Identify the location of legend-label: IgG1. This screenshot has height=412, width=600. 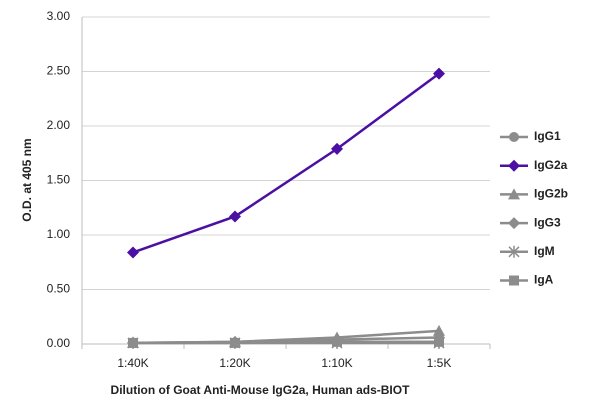
(547, 136).